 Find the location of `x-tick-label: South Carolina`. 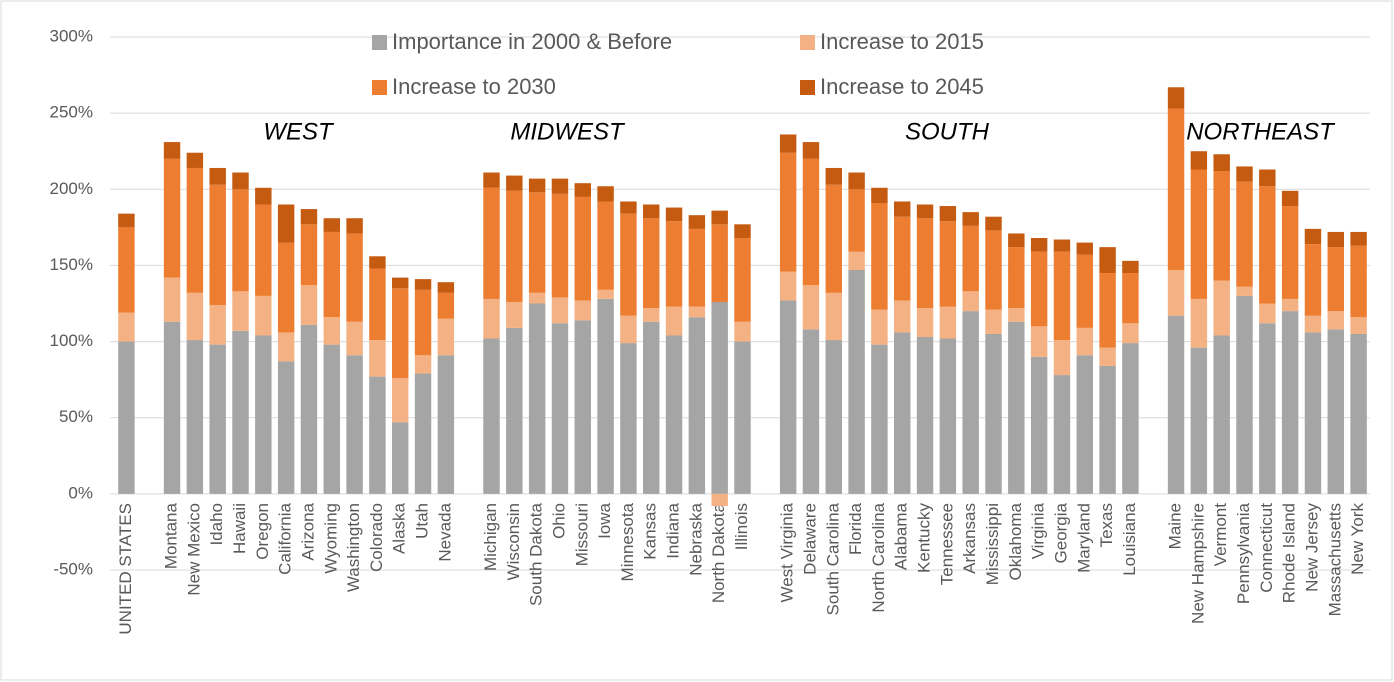

x-tick-label: South Carolina is located at coordinates (832, 558).